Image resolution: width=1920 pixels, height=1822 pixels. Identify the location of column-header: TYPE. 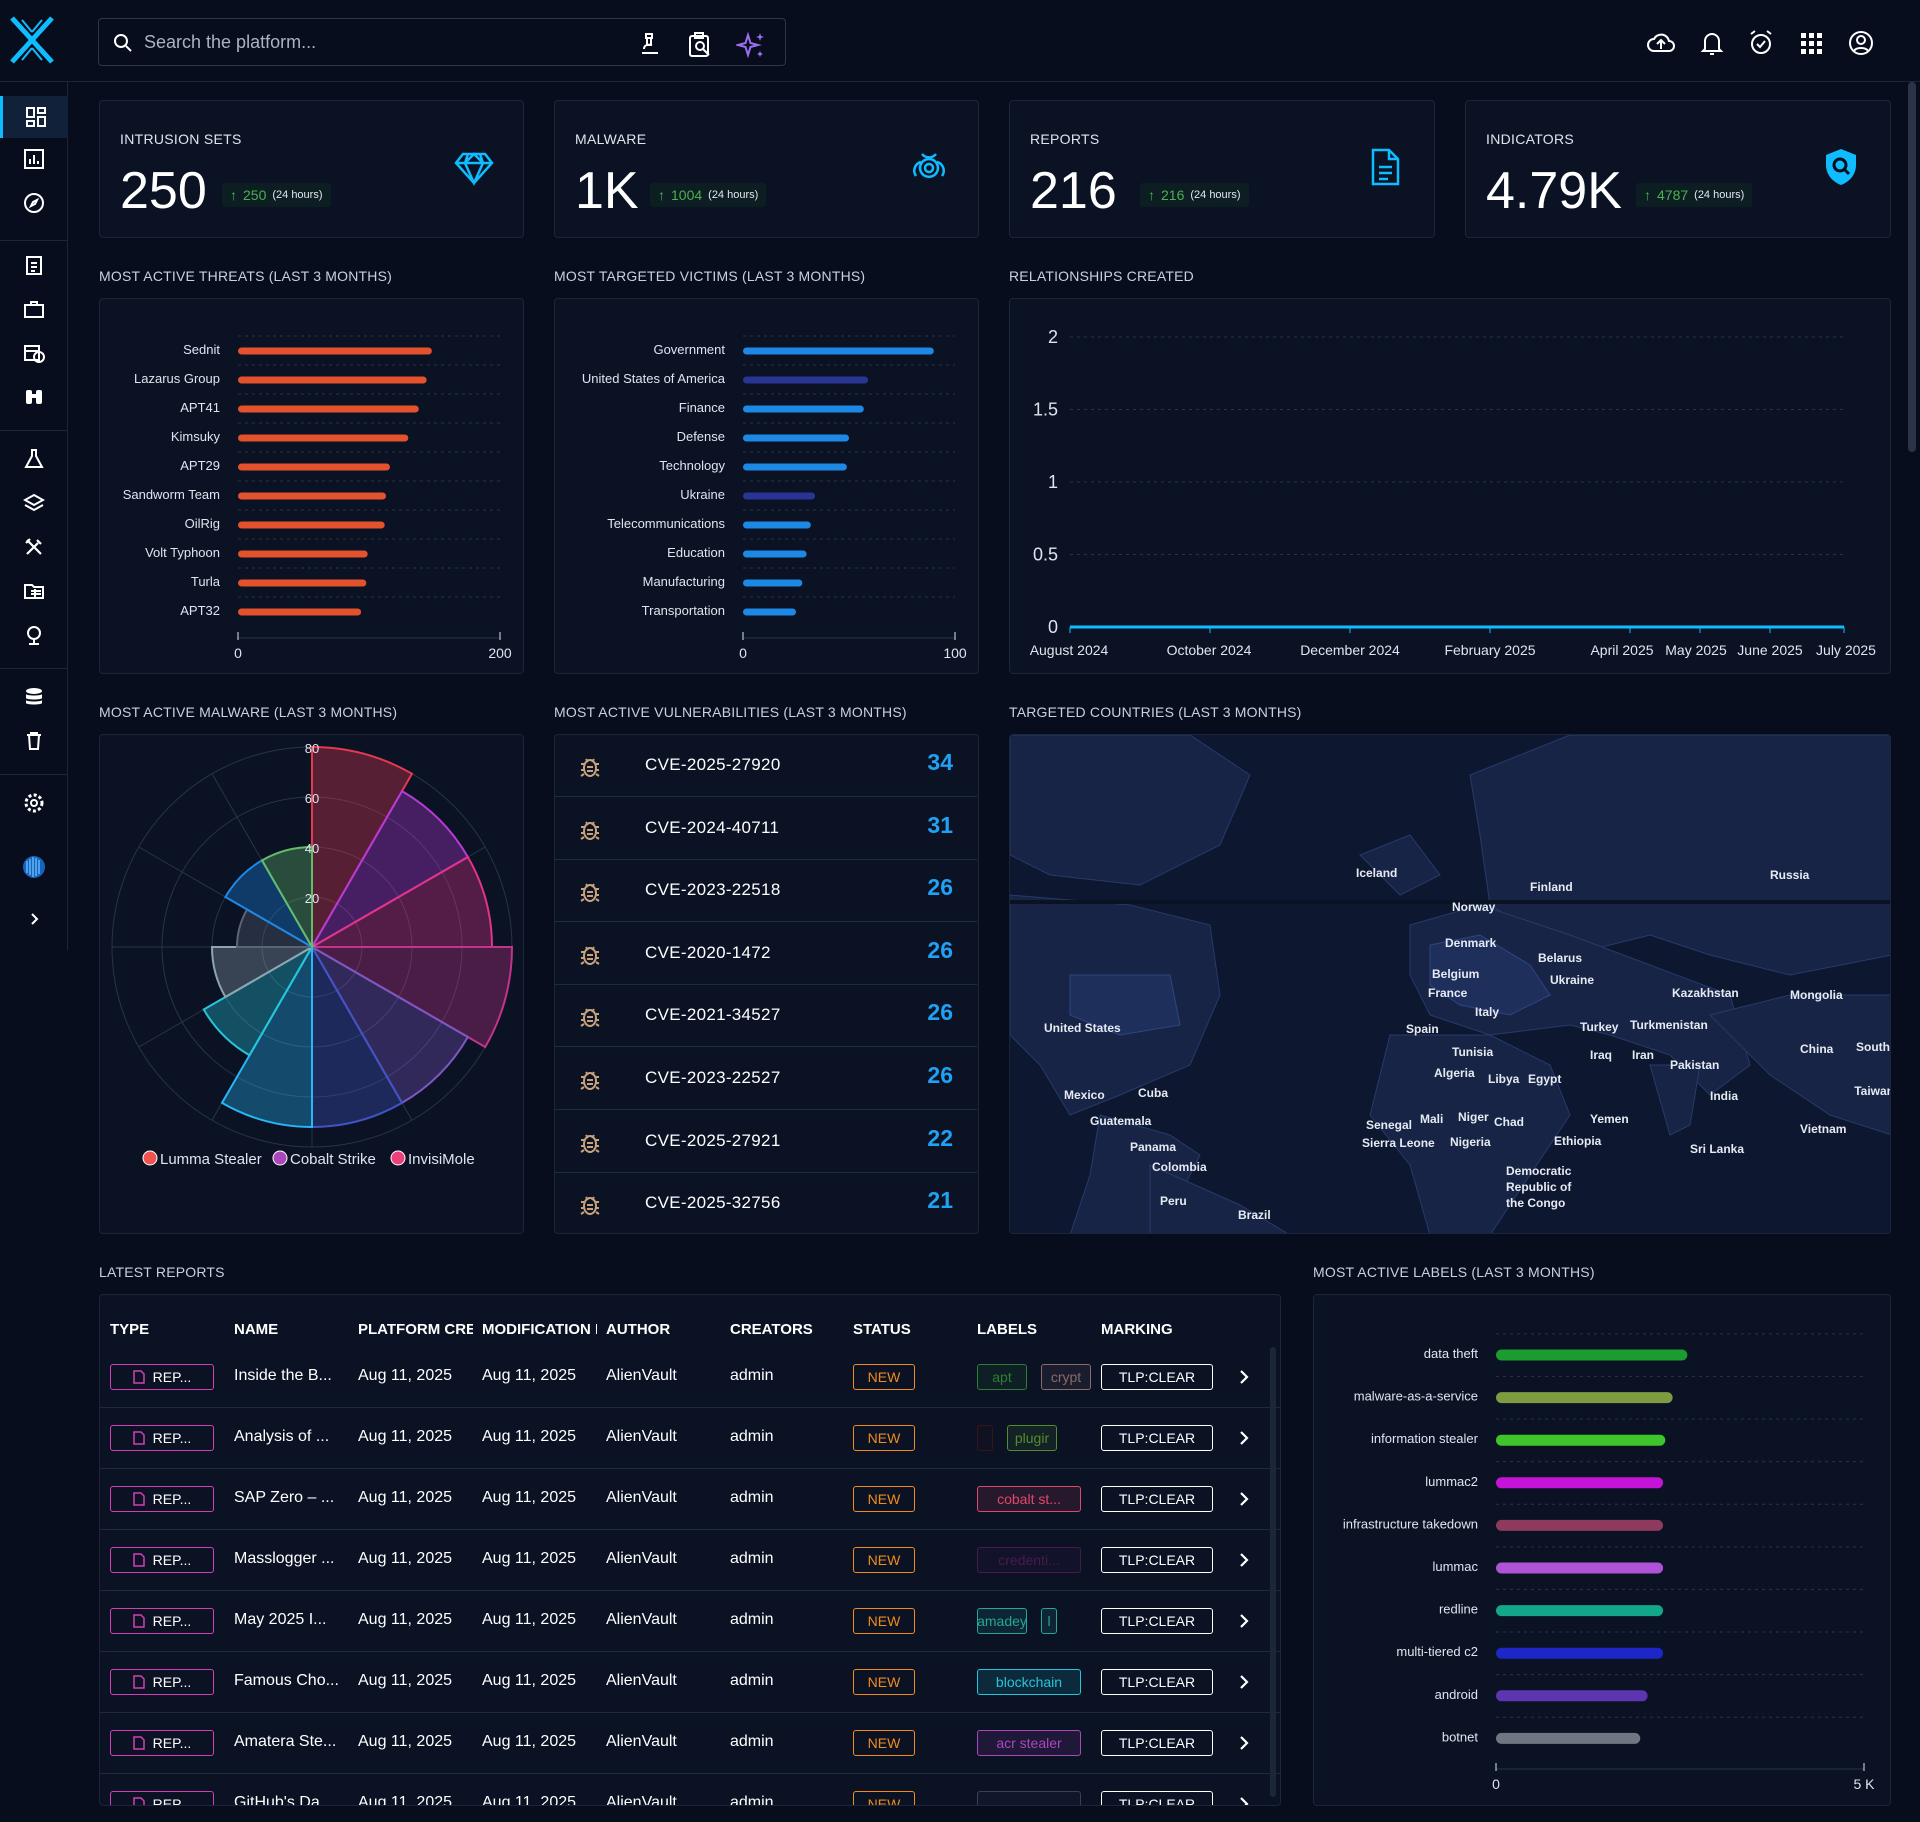
(130, 1329).